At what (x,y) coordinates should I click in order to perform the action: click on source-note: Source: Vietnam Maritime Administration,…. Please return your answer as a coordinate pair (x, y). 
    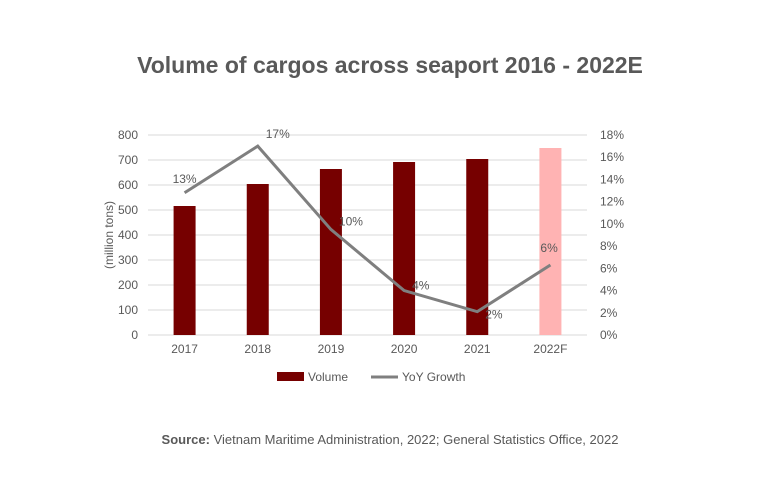
    Looking at the image, I should click on (390, 439).